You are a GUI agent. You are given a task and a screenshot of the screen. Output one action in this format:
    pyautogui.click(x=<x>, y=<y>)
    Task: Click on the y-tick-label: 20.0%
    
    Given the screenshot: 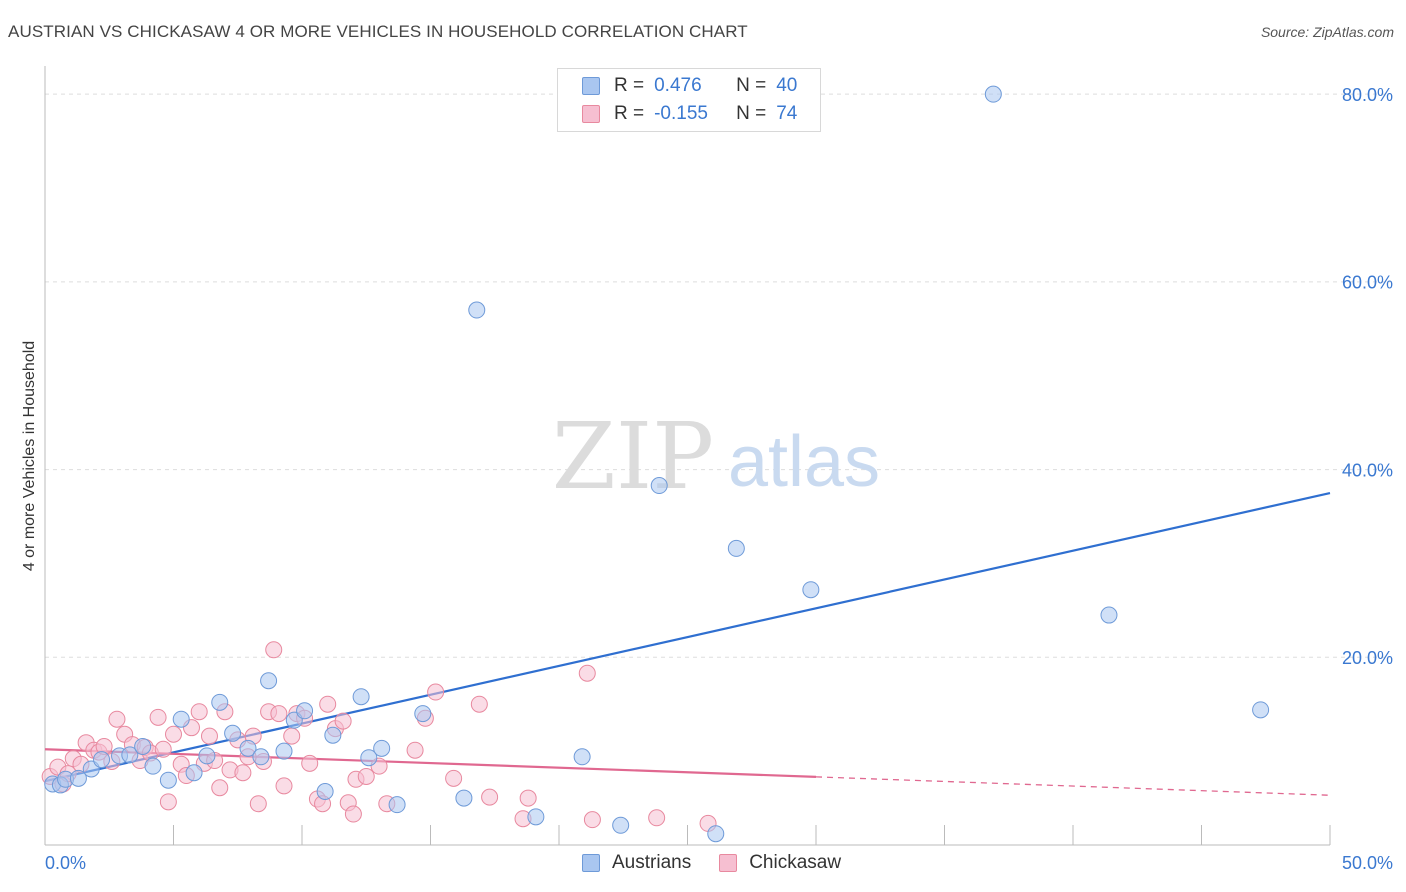 What is the action you would take?
    pyautogui.click(x=1367, y=658)
    